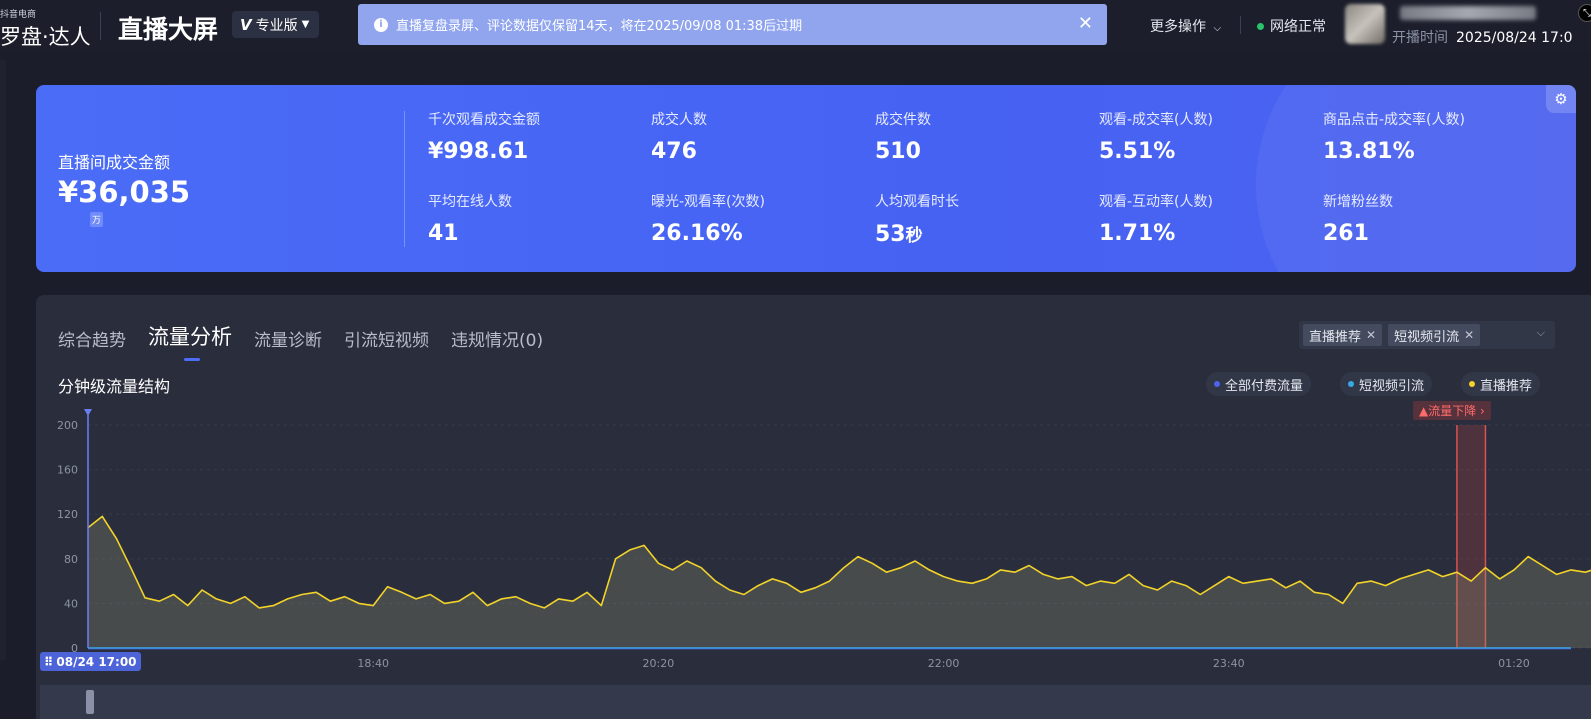 The height and width of the screenshot is (719, 1591). I want to click on live-start-time: 开播时间 2025/08/24 17:0, so click(1482, 37).